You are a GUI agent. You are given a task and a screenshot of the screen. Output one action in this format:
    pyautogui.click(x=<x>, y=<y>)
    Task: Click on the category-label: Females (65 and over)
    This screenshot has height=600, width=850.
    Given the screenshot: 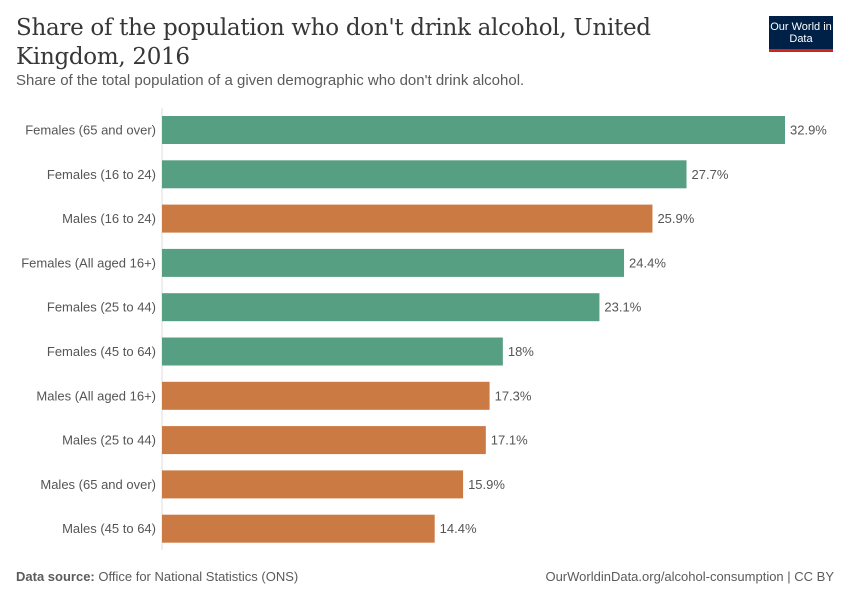 What is the action you would take?
    pyautogui.click(x=90, y=130)
    